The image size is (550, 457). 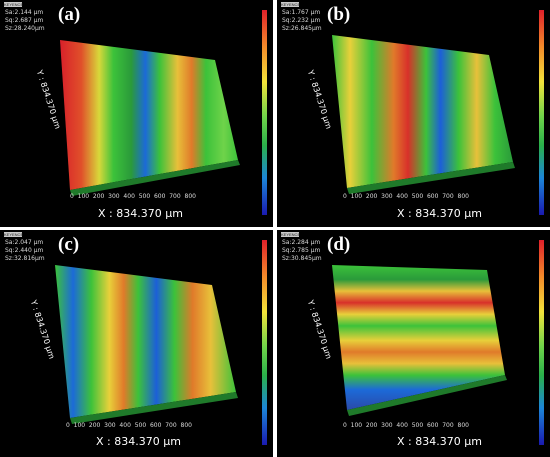 What do you see at coordinates (419, 340) in the screenshot?
I see `surface-plot-d` at bounding box center [419, 340].